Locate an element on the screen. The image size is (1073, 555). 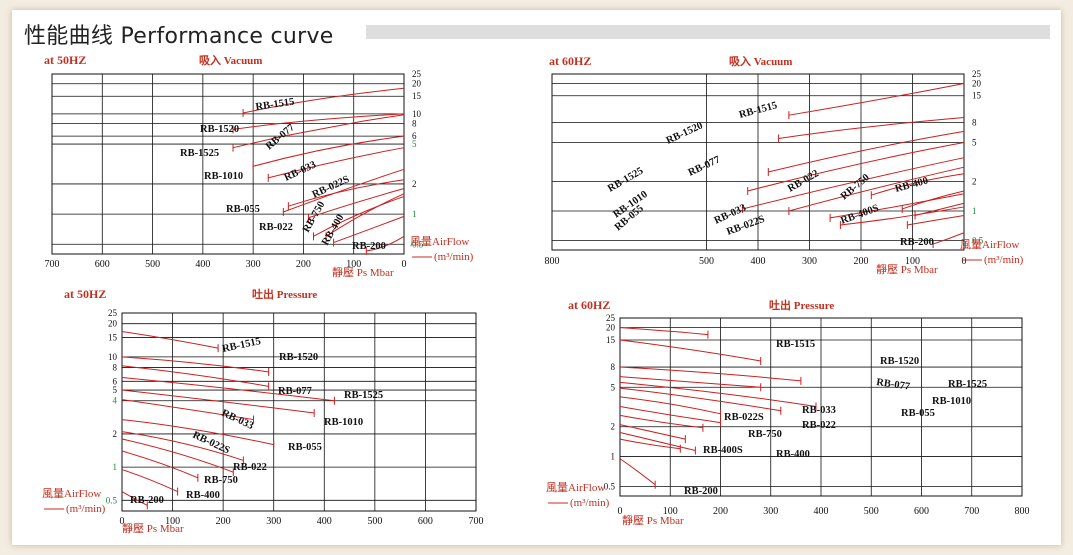
curve-rb-400s is located at coordinates (650, 444).